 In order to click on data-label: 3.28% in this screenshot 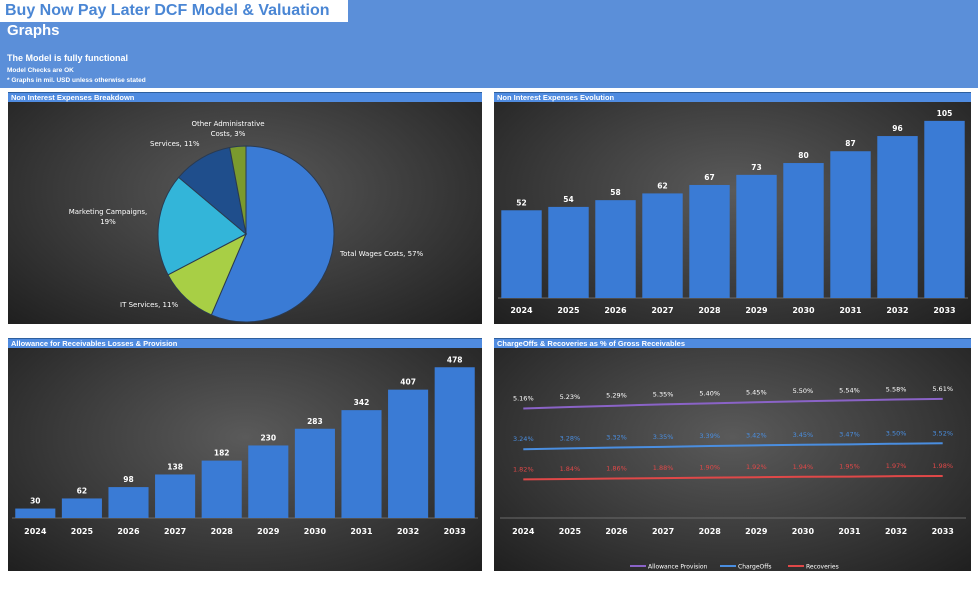, I will do `click(570, 438)`.